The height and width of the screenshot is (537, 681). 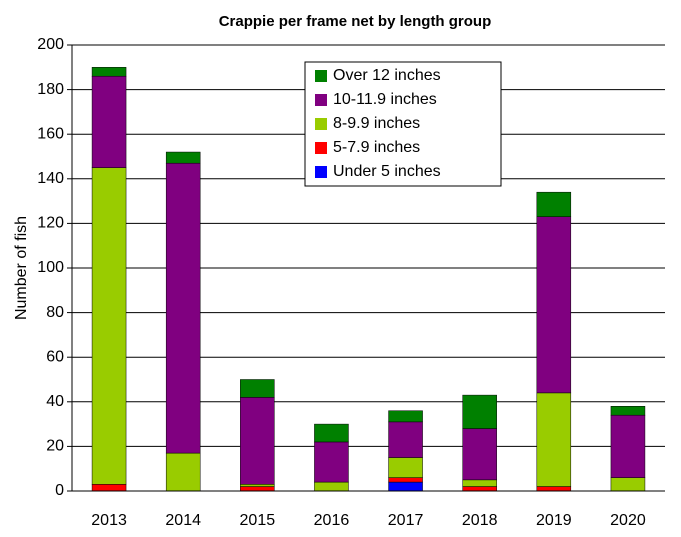 What do you see at coordinates (385, 99) in the screenshot?
I see `legend-label: 10-11.9 inches` at bounding box center [385, 99].